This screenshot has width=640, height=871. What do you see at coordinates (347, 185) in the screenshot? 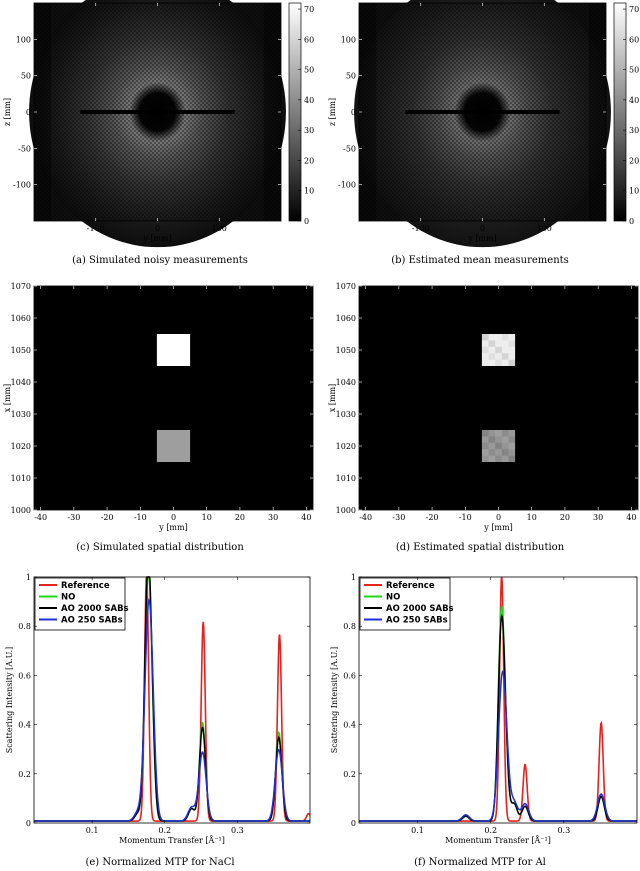
I see `y-tick-label: -100` at bounding box center [347, 185].